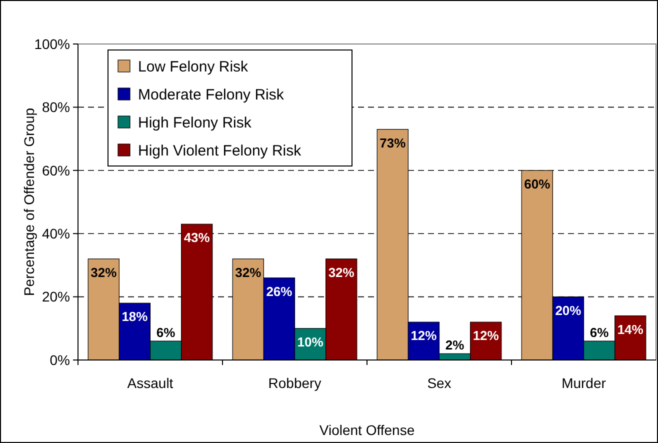  What do you see at coordinates (135, 316) in the screenshot?
I see `data-label: 18%` at bounding box center [135, 316].